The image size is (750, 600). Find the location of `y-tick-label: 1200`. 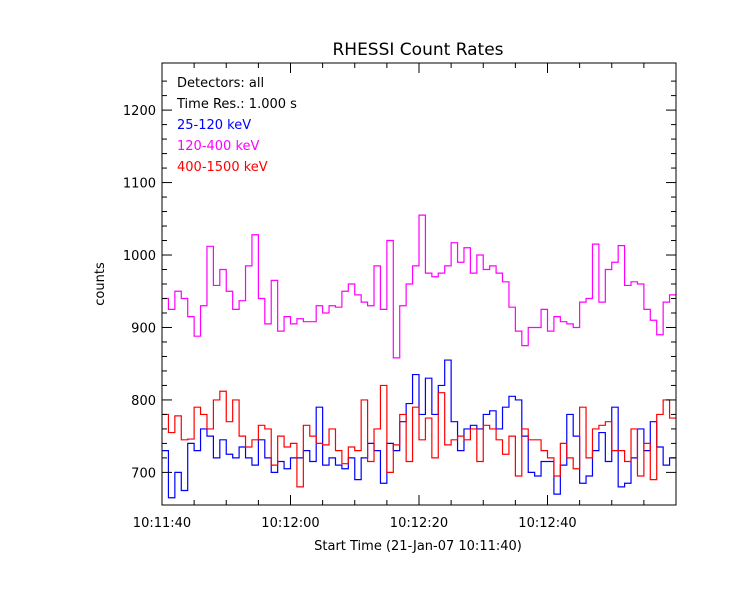

y-tick-label: 1200 is located at coordinates (139, 111).